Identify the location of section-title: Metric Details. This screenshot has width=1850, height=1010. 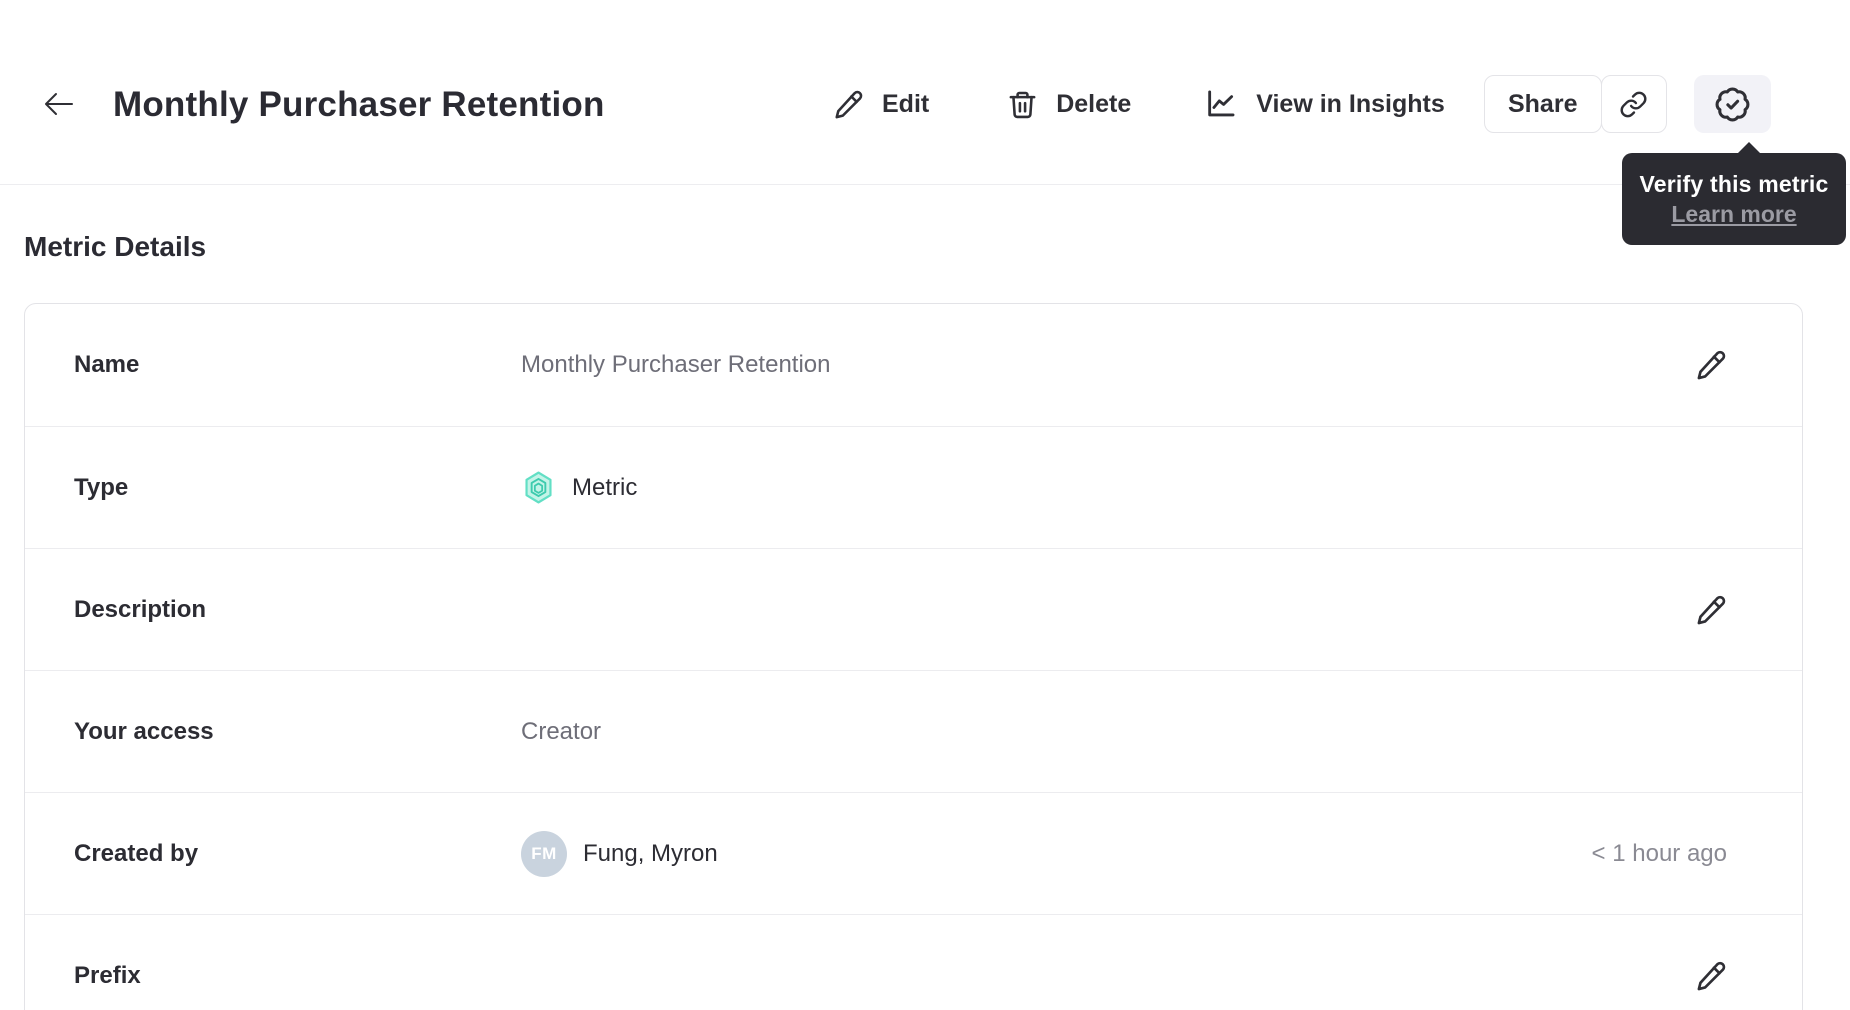
(115, 246).